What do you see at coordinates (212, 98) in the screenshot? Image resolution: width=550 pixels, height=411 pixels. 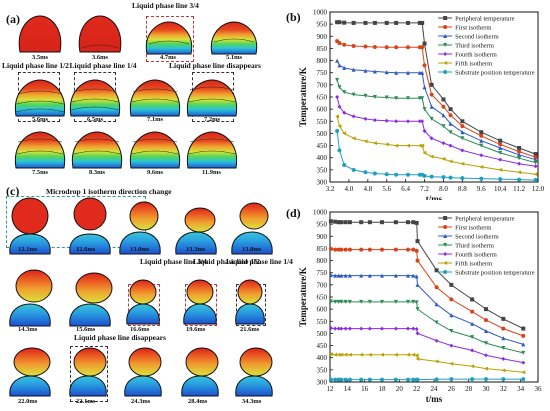 I see `droplet-a8` at bounding box center [212, 98].